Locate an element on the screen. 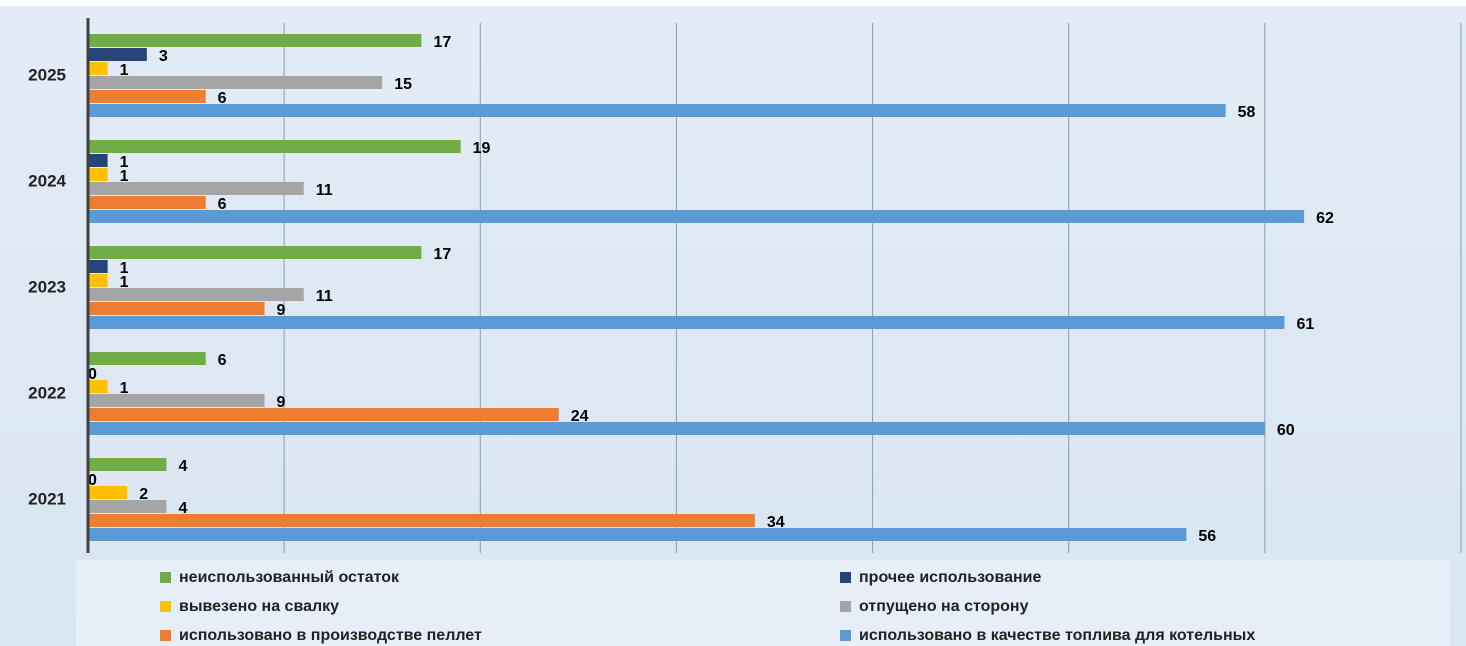 Image resolution: width=1466 pixels, height=646 pixels. legend-label: прочее использование is located at coordinates (950, 577).